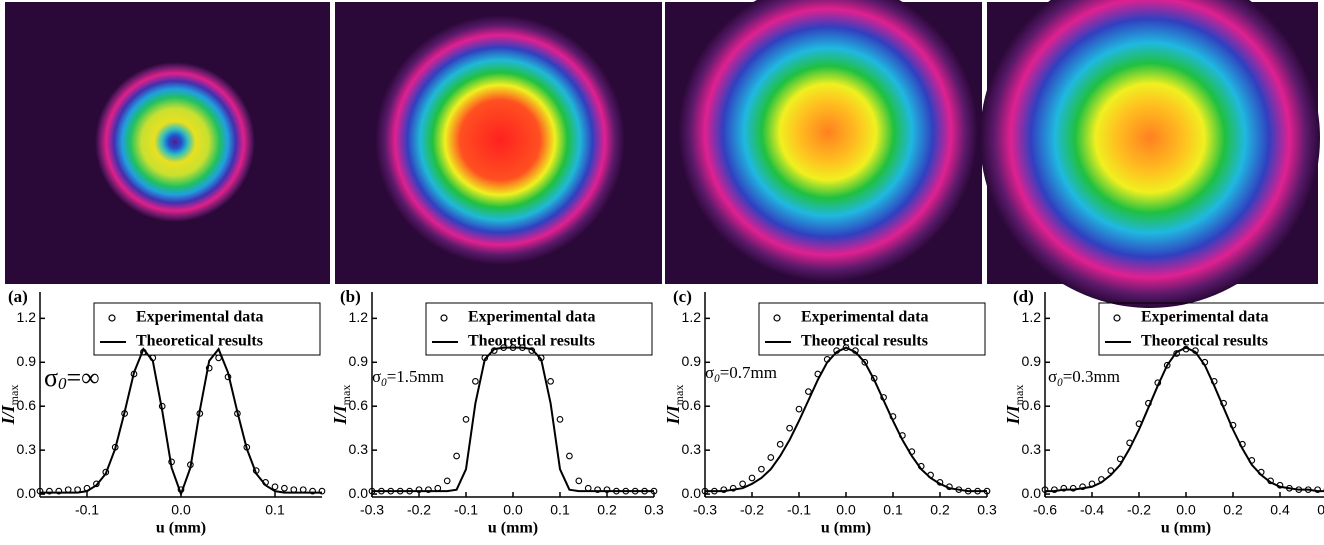 This screenshot has height=545, width=1324. I want to click on beam-a, so click(175, 142).